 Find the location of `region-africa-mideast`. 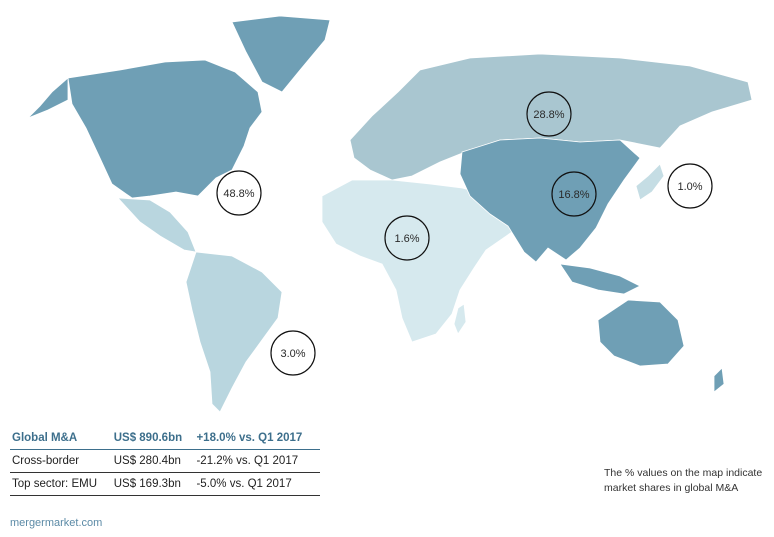

region-africa-mideast is located at coordinates (421, 261).